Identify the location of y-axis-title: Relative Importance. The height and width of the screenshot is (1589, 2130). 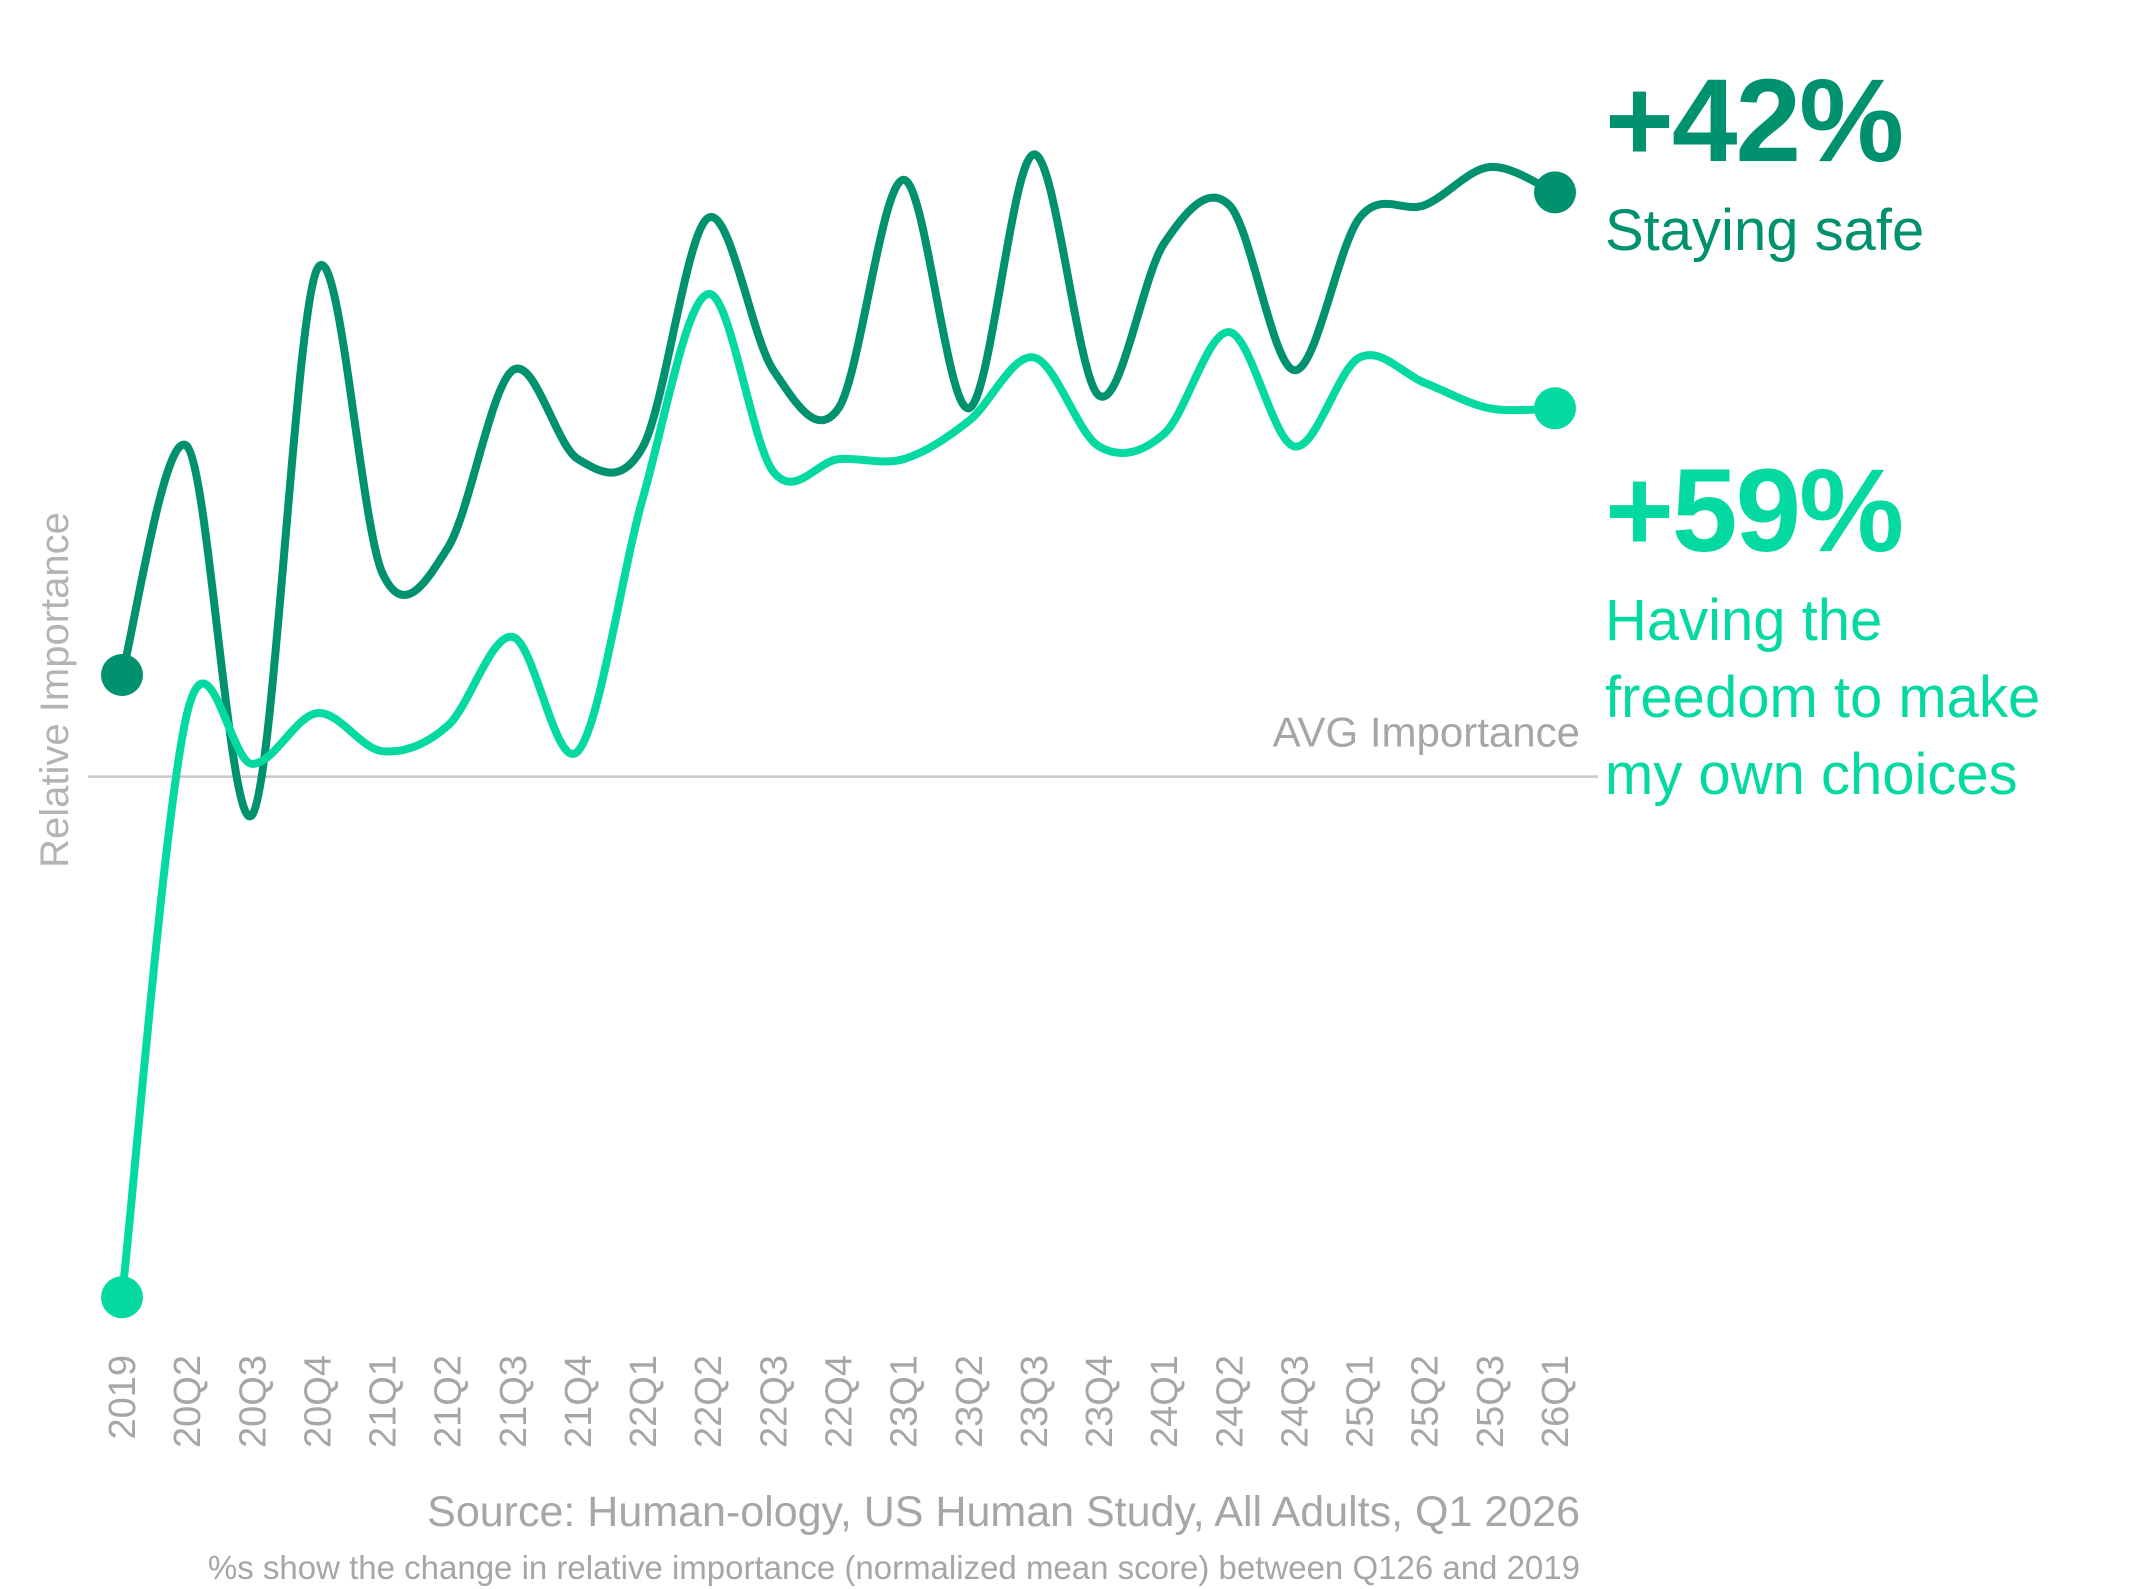
(55, 690).